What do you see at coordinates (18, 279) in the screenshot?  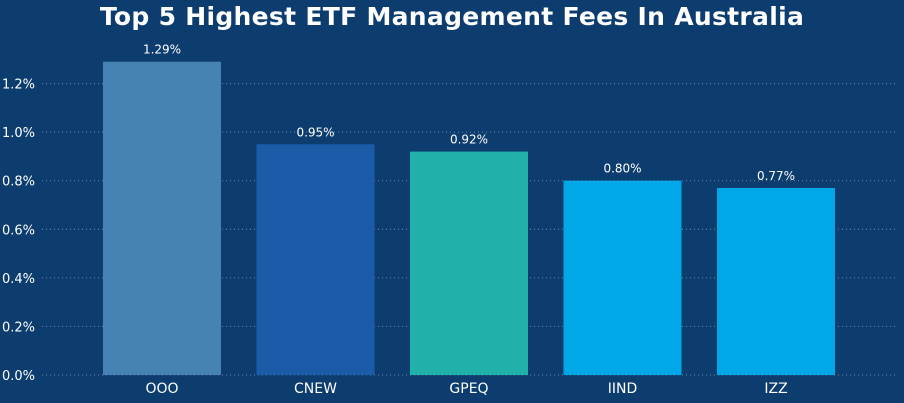 I see `y-tick-label: 0.4%` at bounding box center [18, 279].